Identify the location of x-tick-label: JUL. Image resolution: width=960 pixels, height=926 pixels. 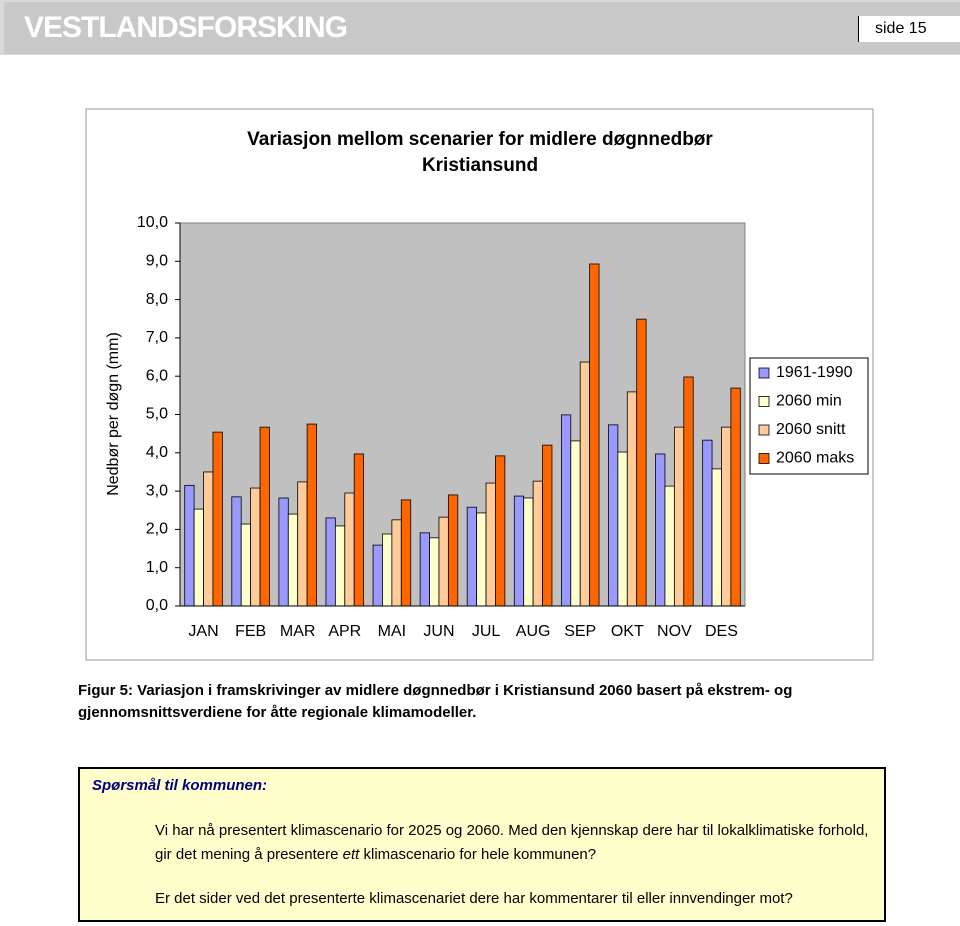
(486, 631).